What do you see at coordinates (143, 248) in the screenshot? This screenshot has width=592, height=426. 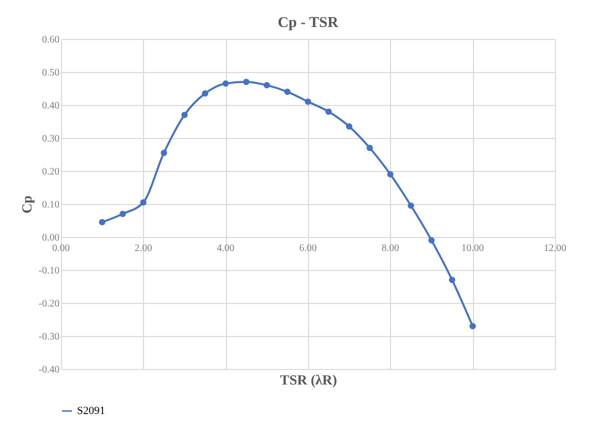 I see `x-tick-label: 2.00` at bounding box center [143, 248].